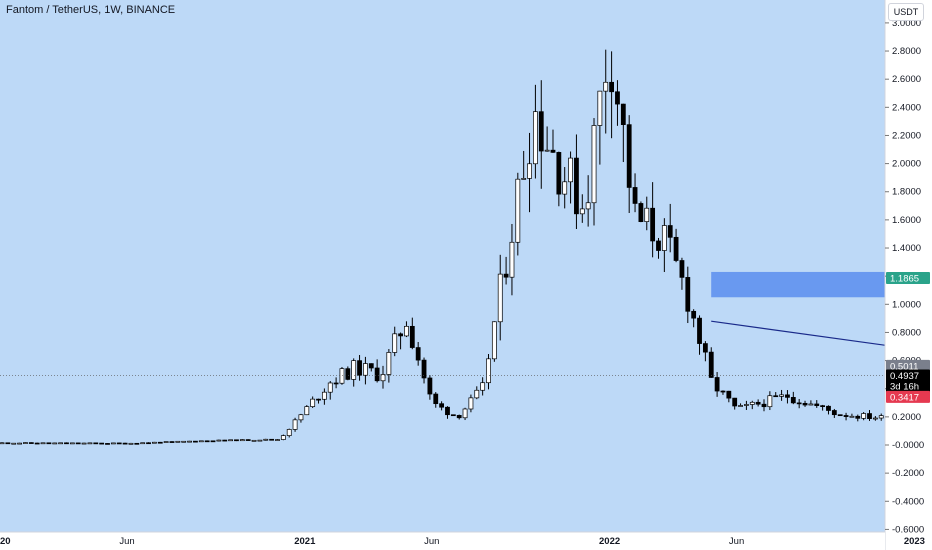 This screenshot has height=550, width=932. Describe the element at coordinates (798, 284) in the screenshot. I see `resistance-zone` at that location.